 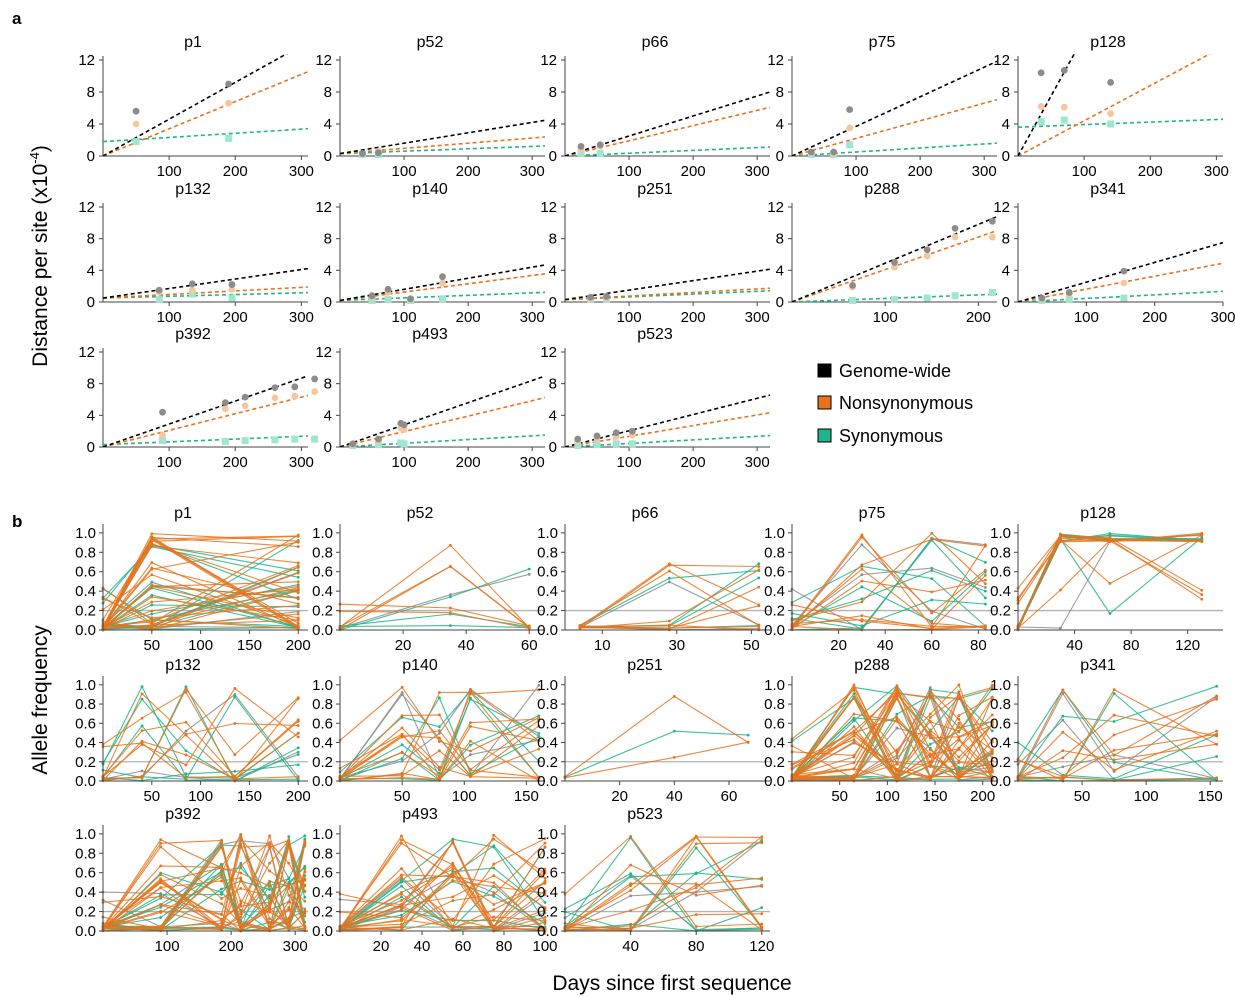 I want to click on legend-swatch-genome, so click(x=824, y=370).